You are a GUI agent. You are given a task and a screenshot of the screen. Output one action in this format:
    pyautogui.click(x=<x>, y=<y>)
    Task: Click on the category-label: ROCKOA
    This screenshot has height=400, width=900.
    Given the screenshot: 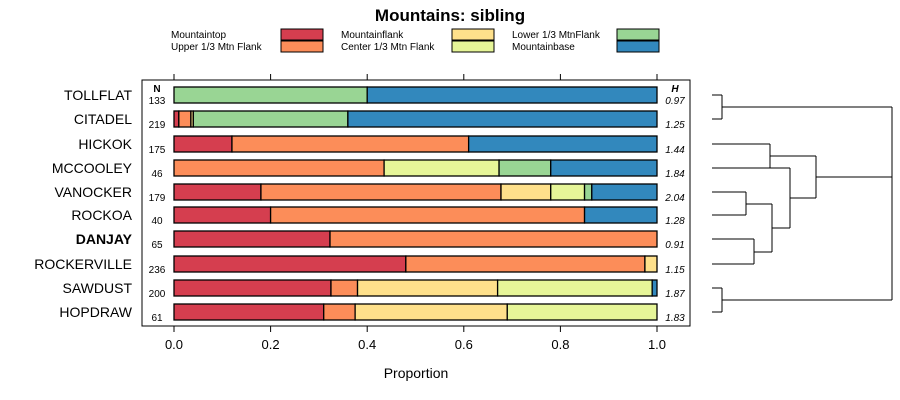 What is the action you would take?
    pyautogui.click(x=101, y=215)
    